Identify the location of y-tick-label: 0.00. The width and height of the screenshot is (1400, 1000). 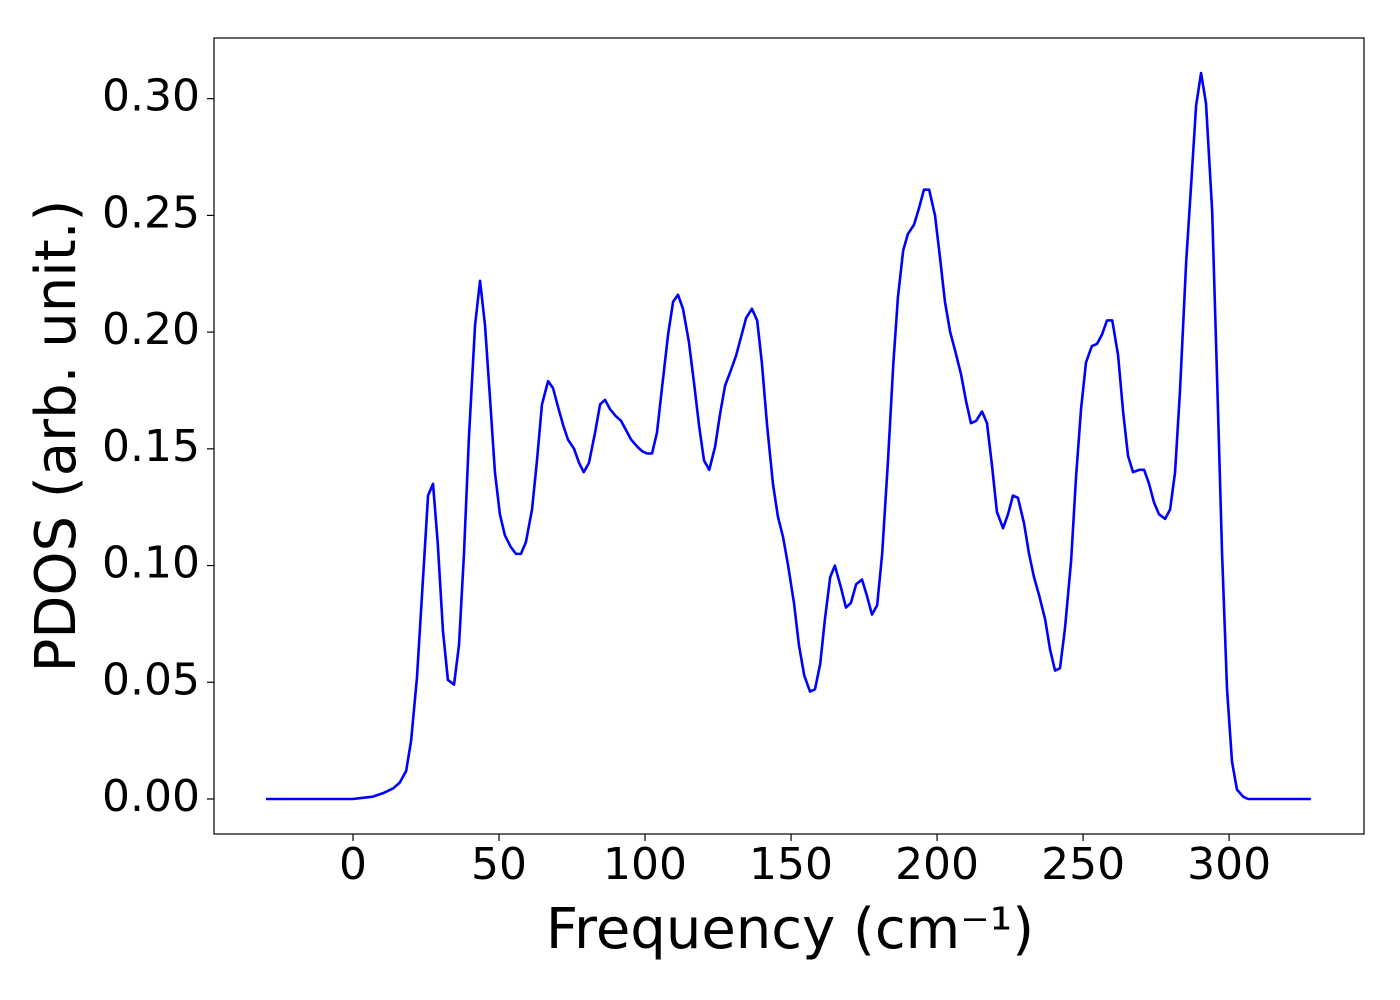
(151, 796).